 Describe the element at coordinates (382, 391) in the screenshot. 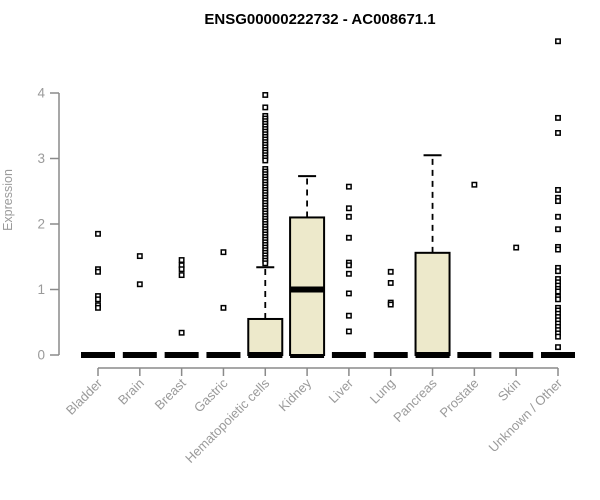

I see `x-category-label: Lung` at that location.